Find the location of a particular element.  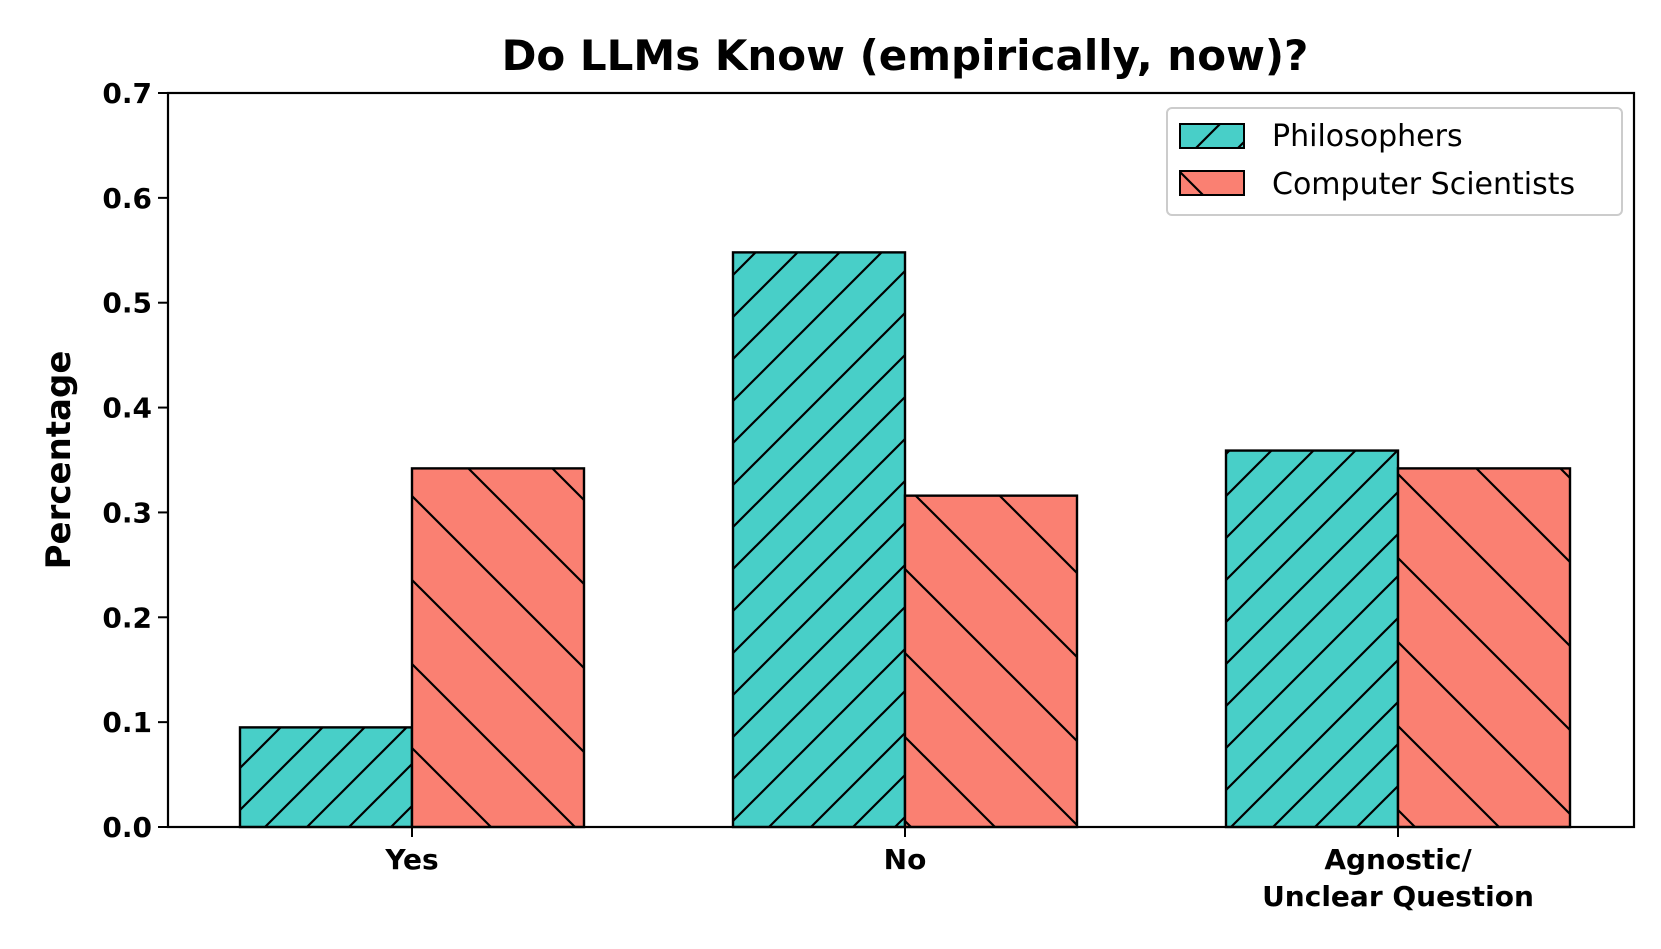

y-tick-label: 0.3 is located at coordinates (127, 512).